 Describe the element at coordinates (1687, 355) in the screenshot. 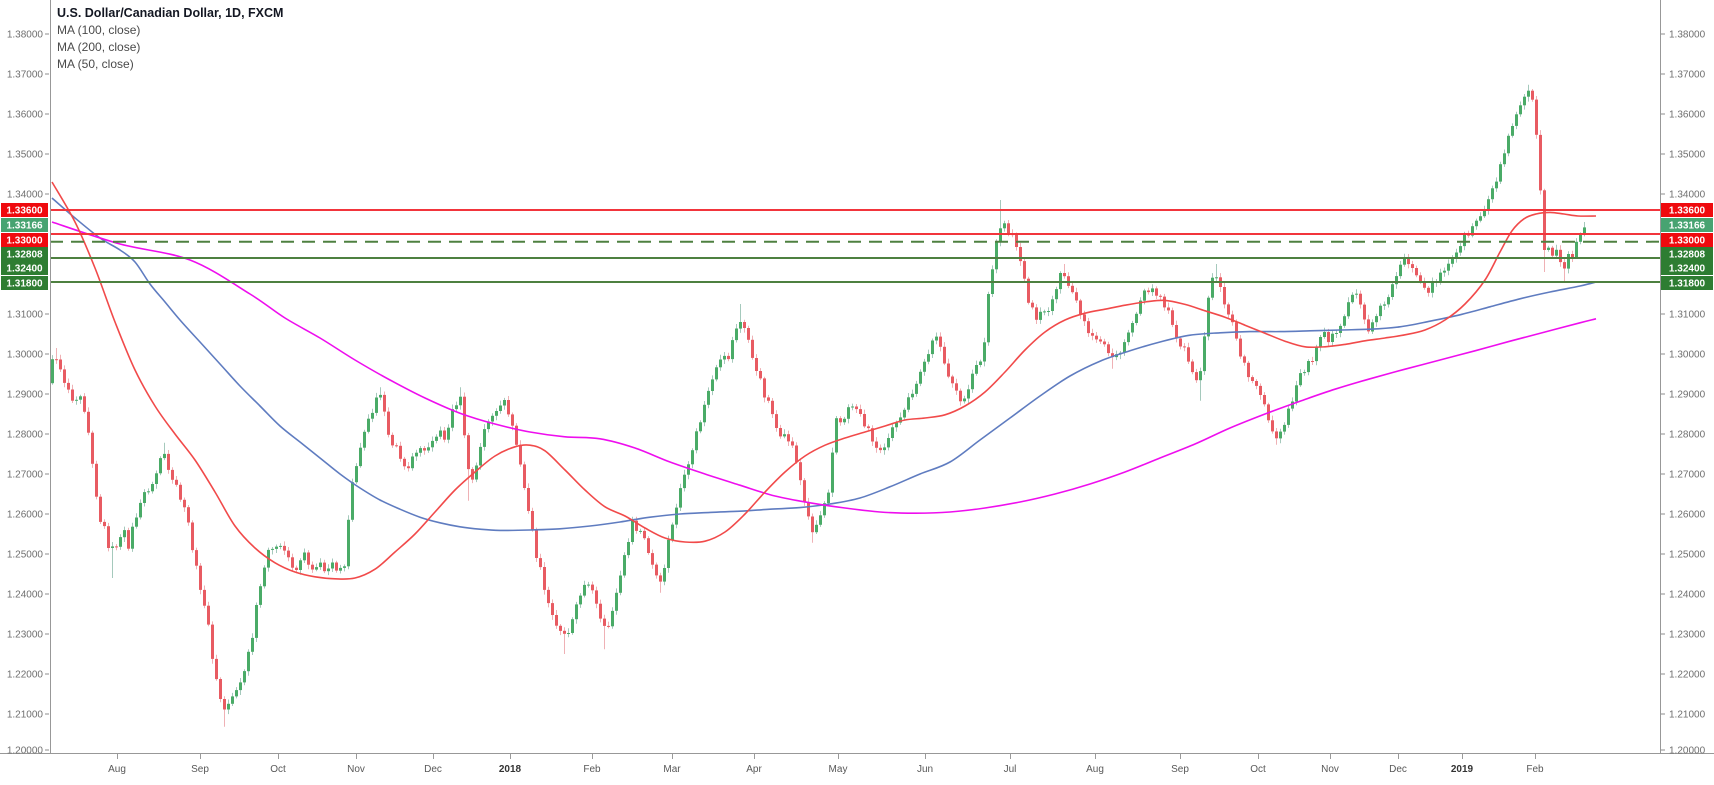

I see `price-tick-label: 1.30000` at that location.